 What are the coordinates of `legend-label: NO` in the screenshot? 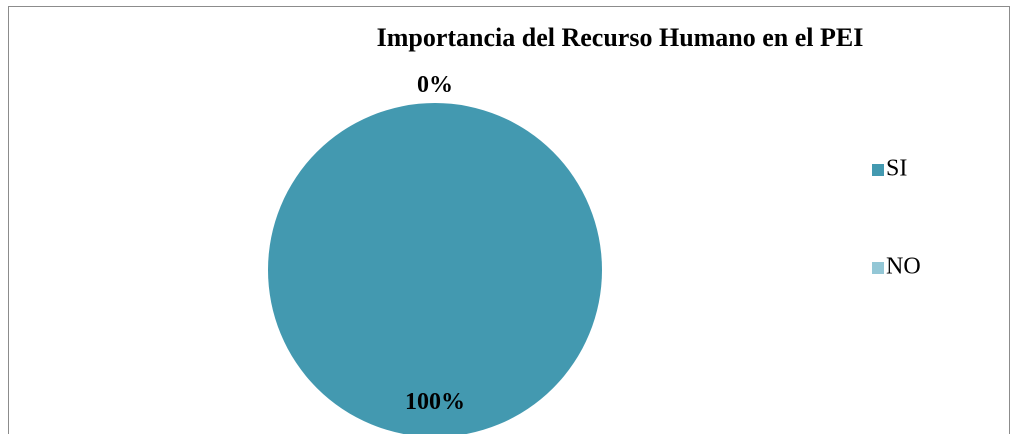 It's located at (903, 267).